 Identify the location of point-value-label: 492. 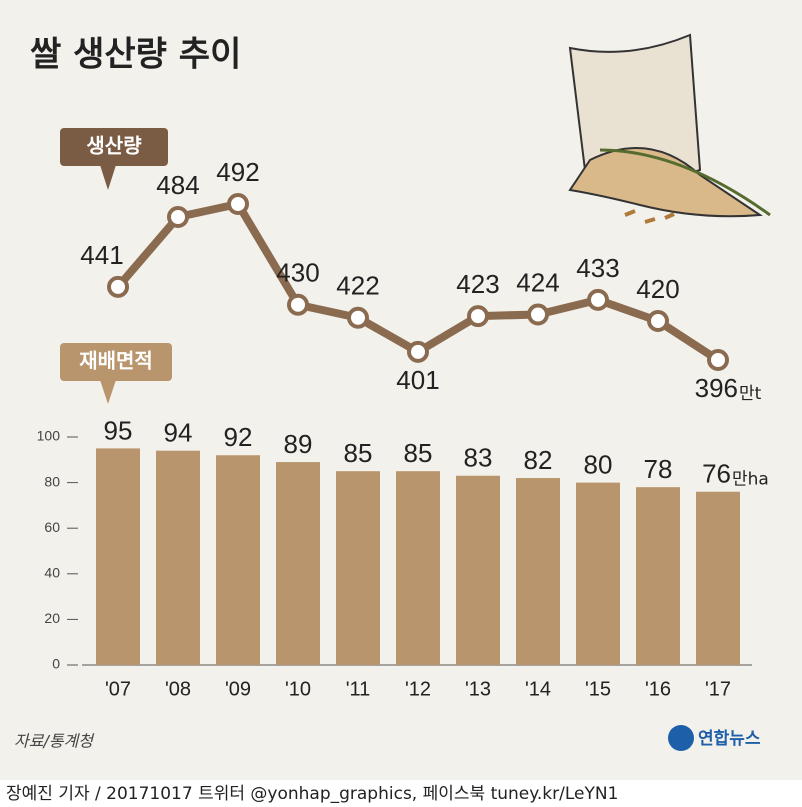
(237, 172).